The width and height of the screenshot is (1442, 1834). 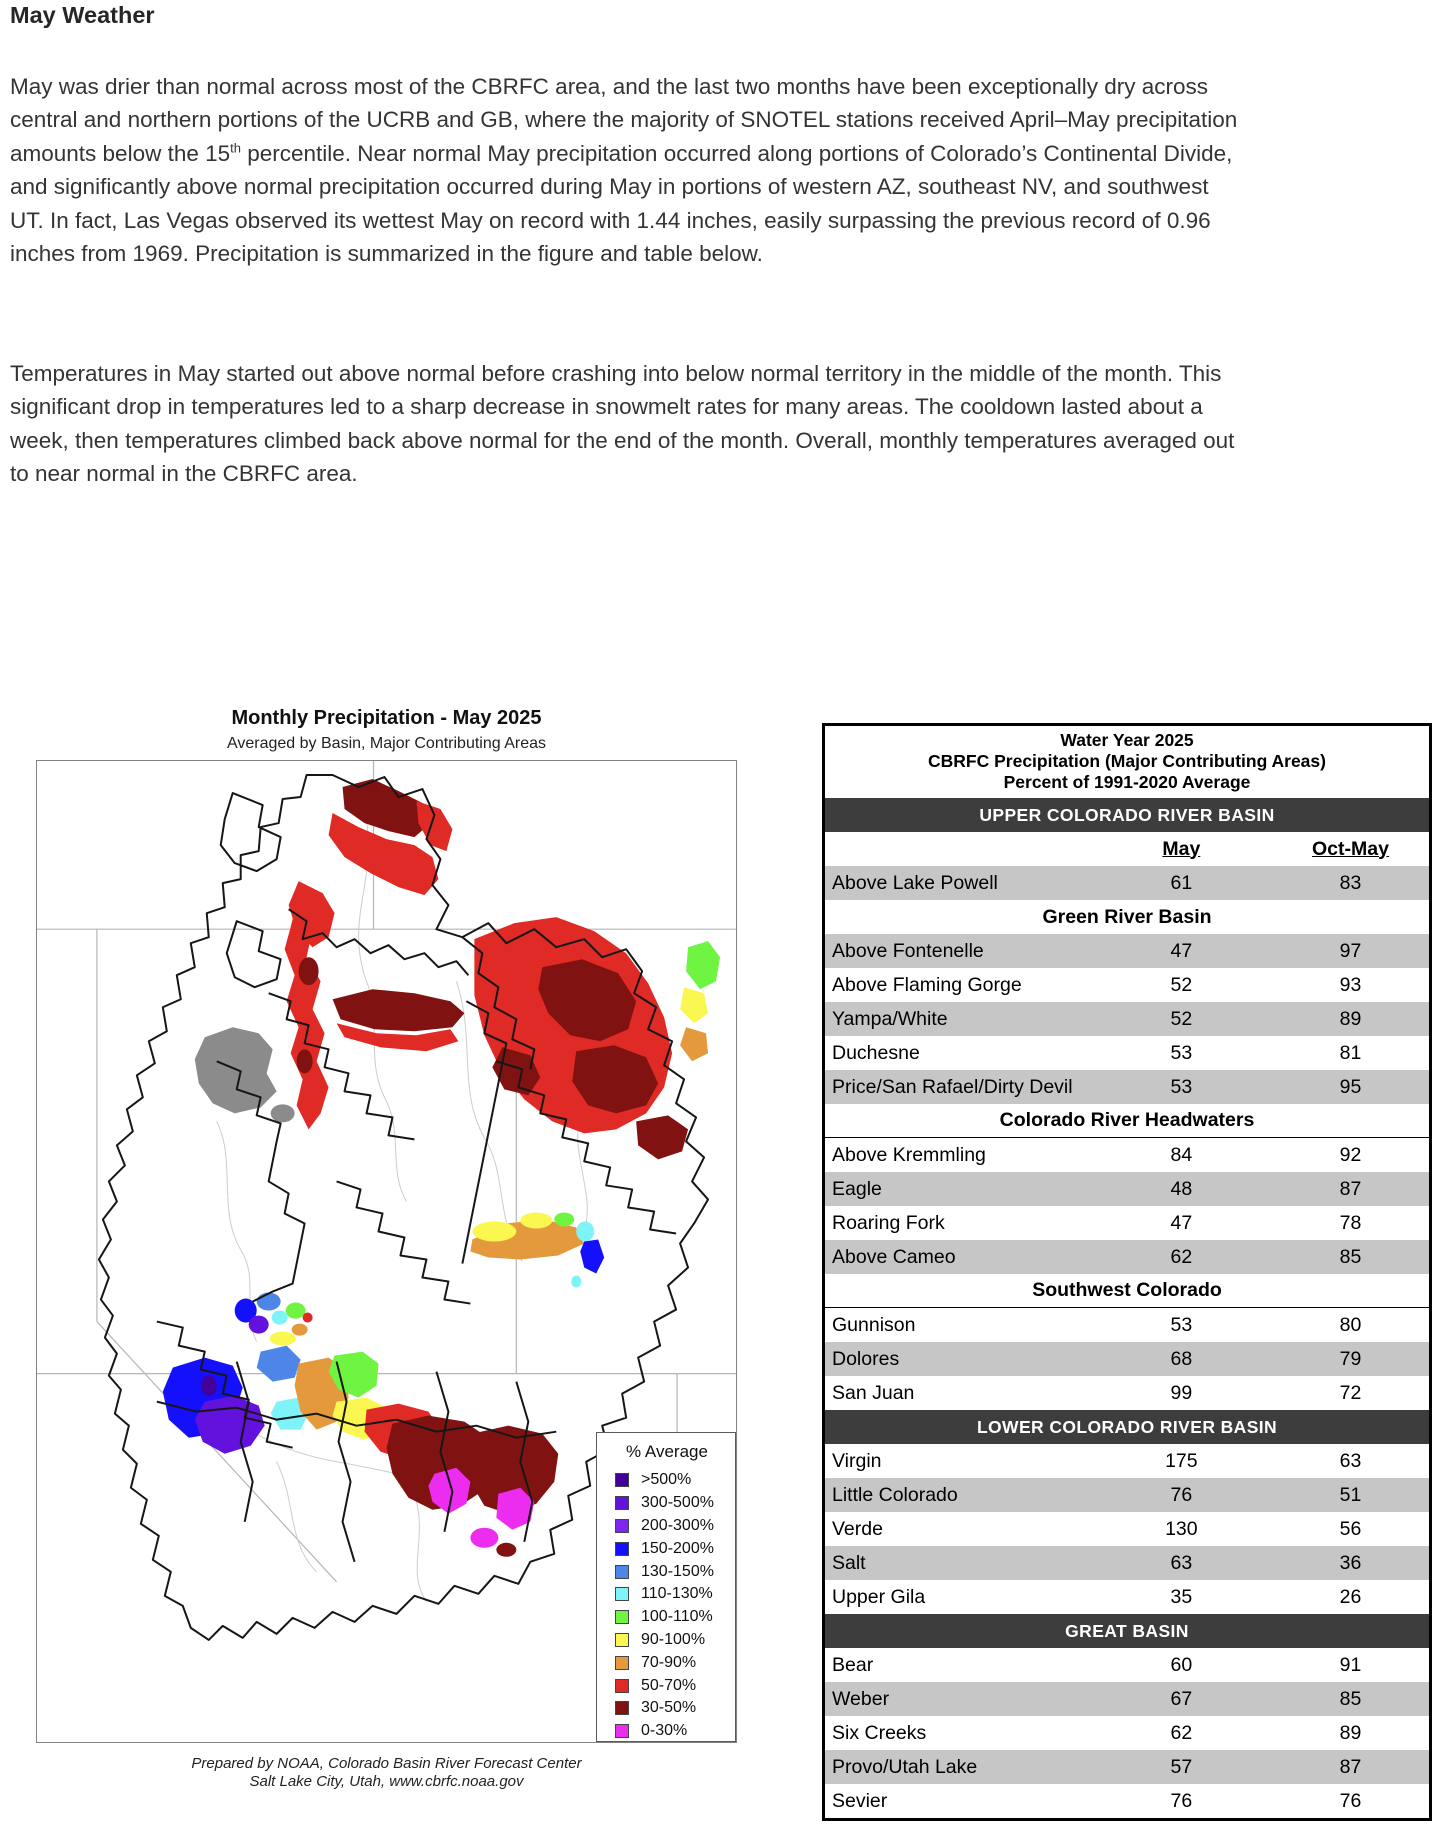 I want to click on table-row: Price/San Rafael/Dirty Devil 53 95, so click(x=1127, y=1087).